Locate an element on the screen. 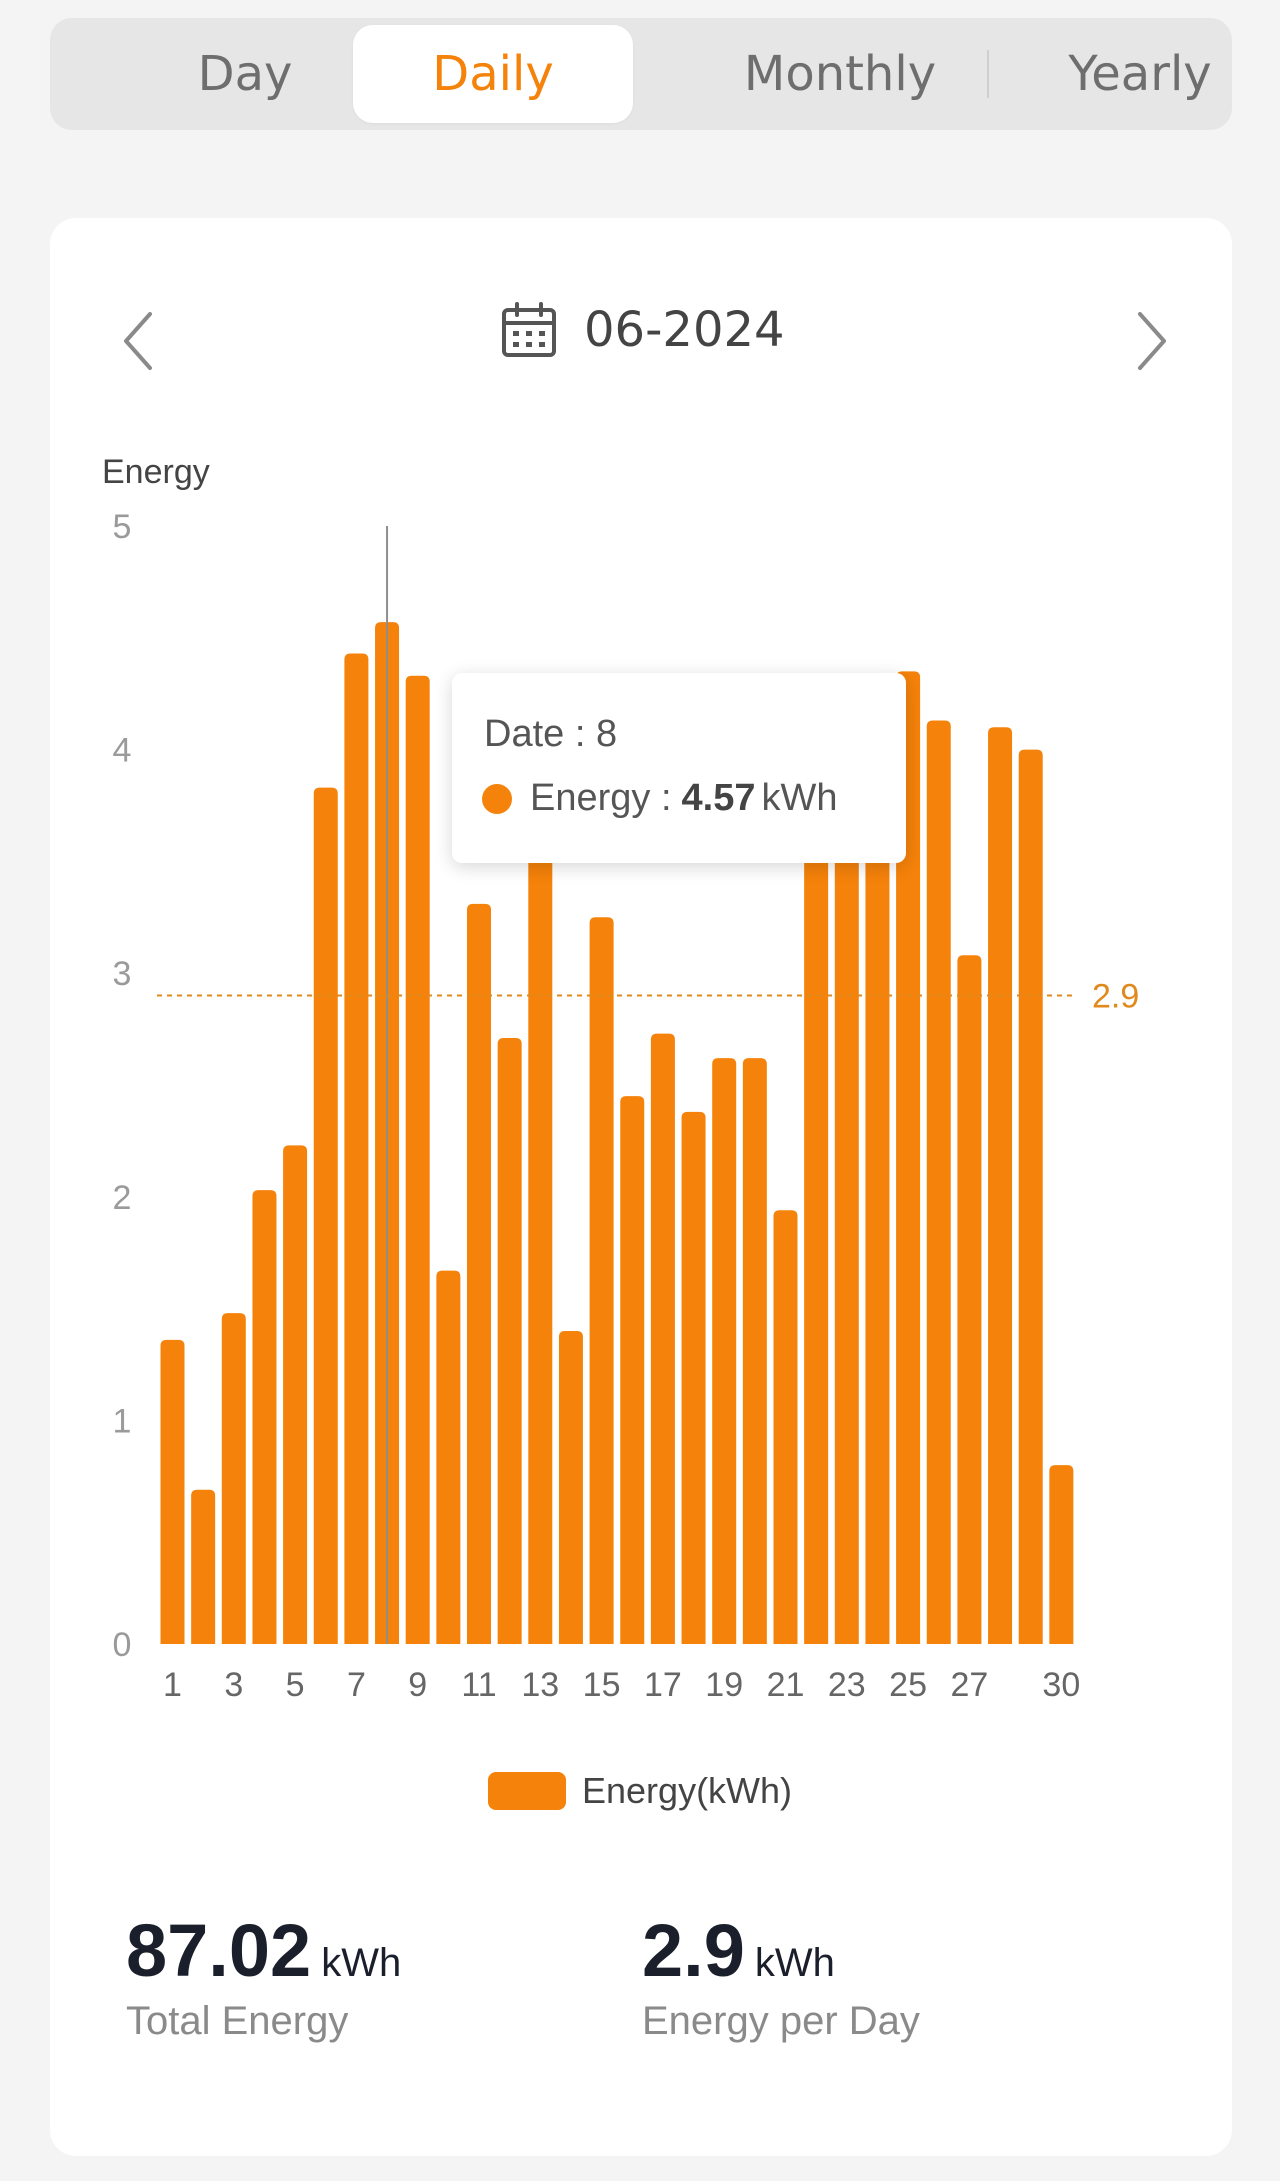 This screenshot has width=1280, height=2181. tab-daily: Daily is located at coordinates (493, 74).